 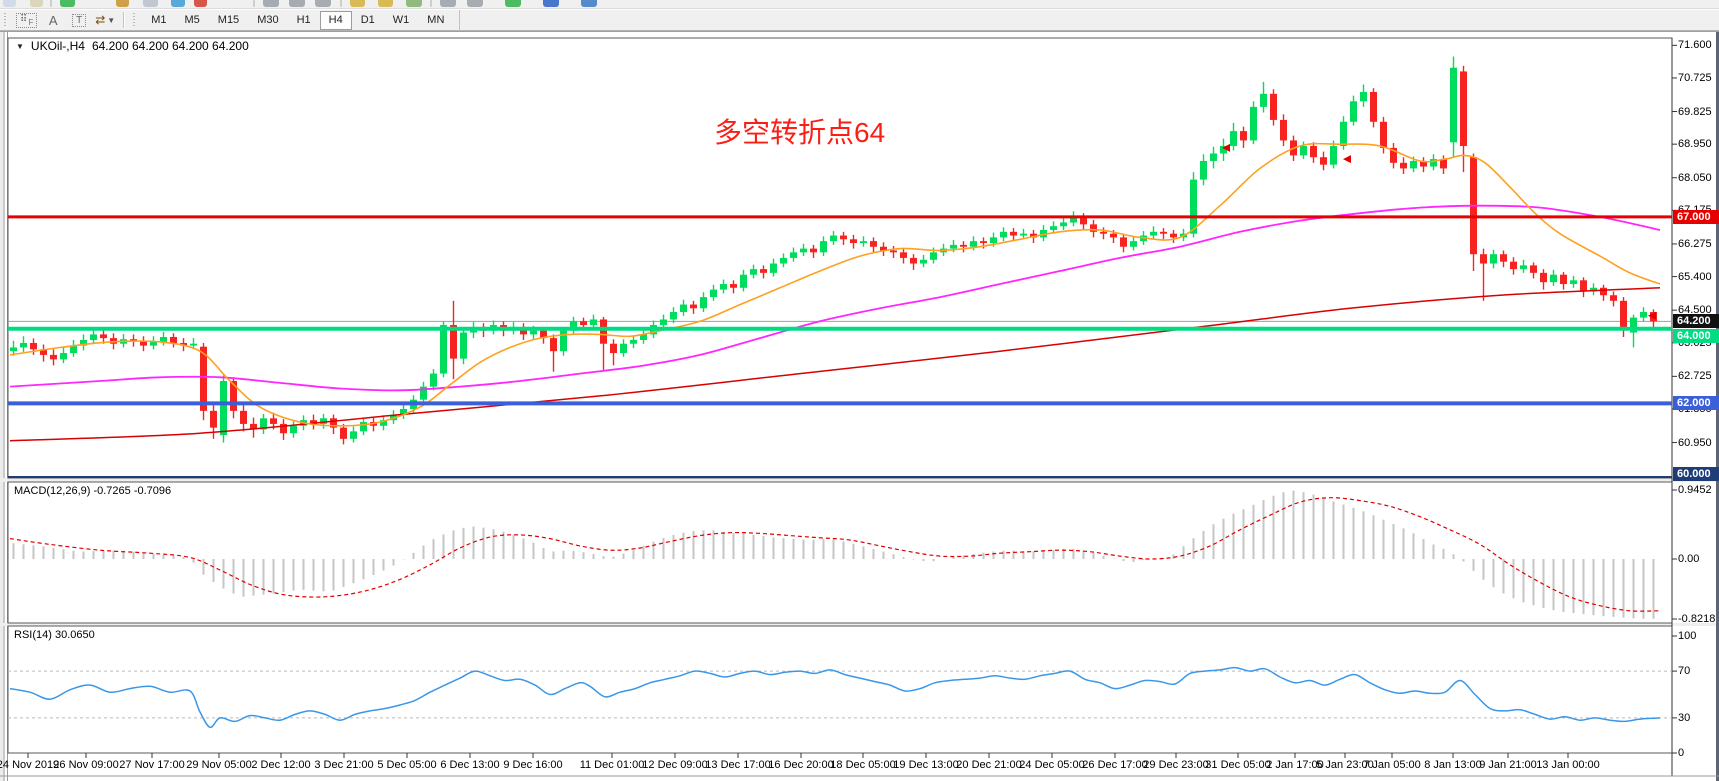 What do you see at coordinates (152, 765) in the screenshot?
I see `time-axis-label: 27 Nov 17:00` at bounding box center [152, 765].